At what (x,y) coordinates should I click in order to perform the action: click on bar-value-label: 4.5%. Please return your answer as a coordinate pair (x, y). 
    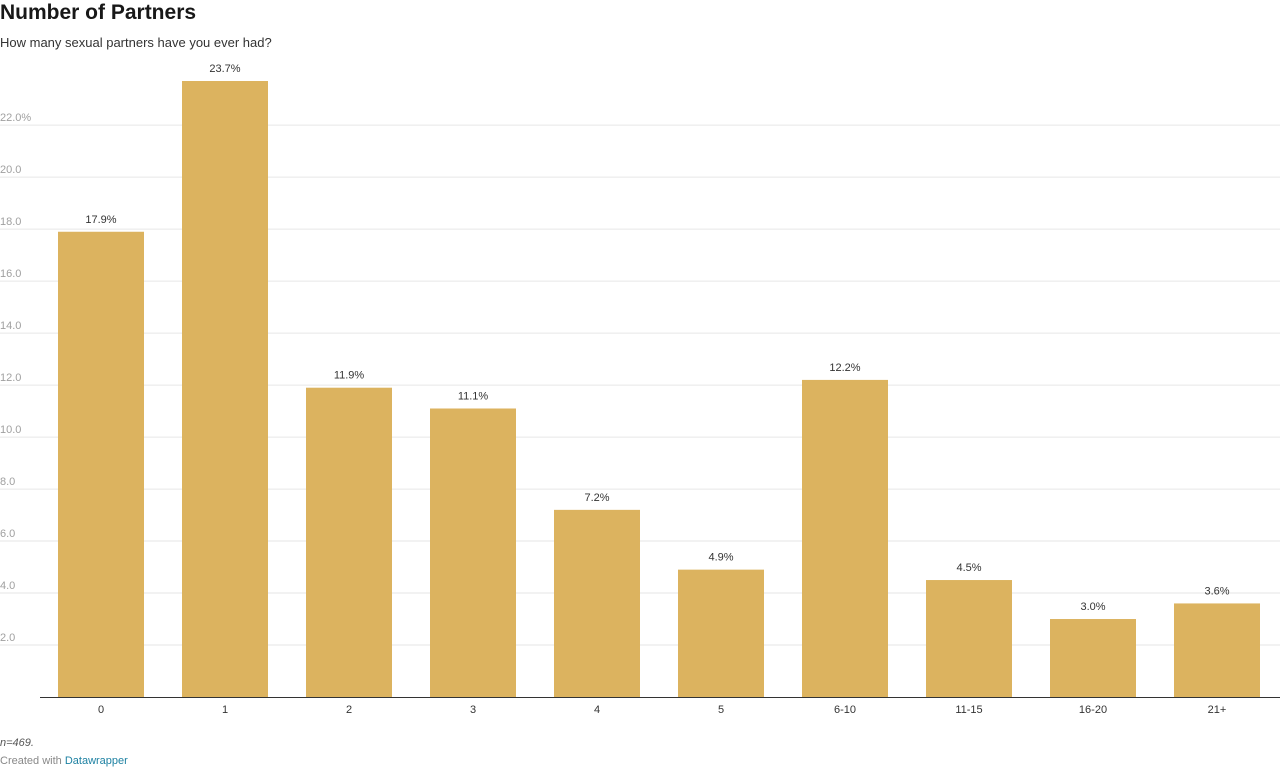
    Looking at the image, I should click on (968, 568).